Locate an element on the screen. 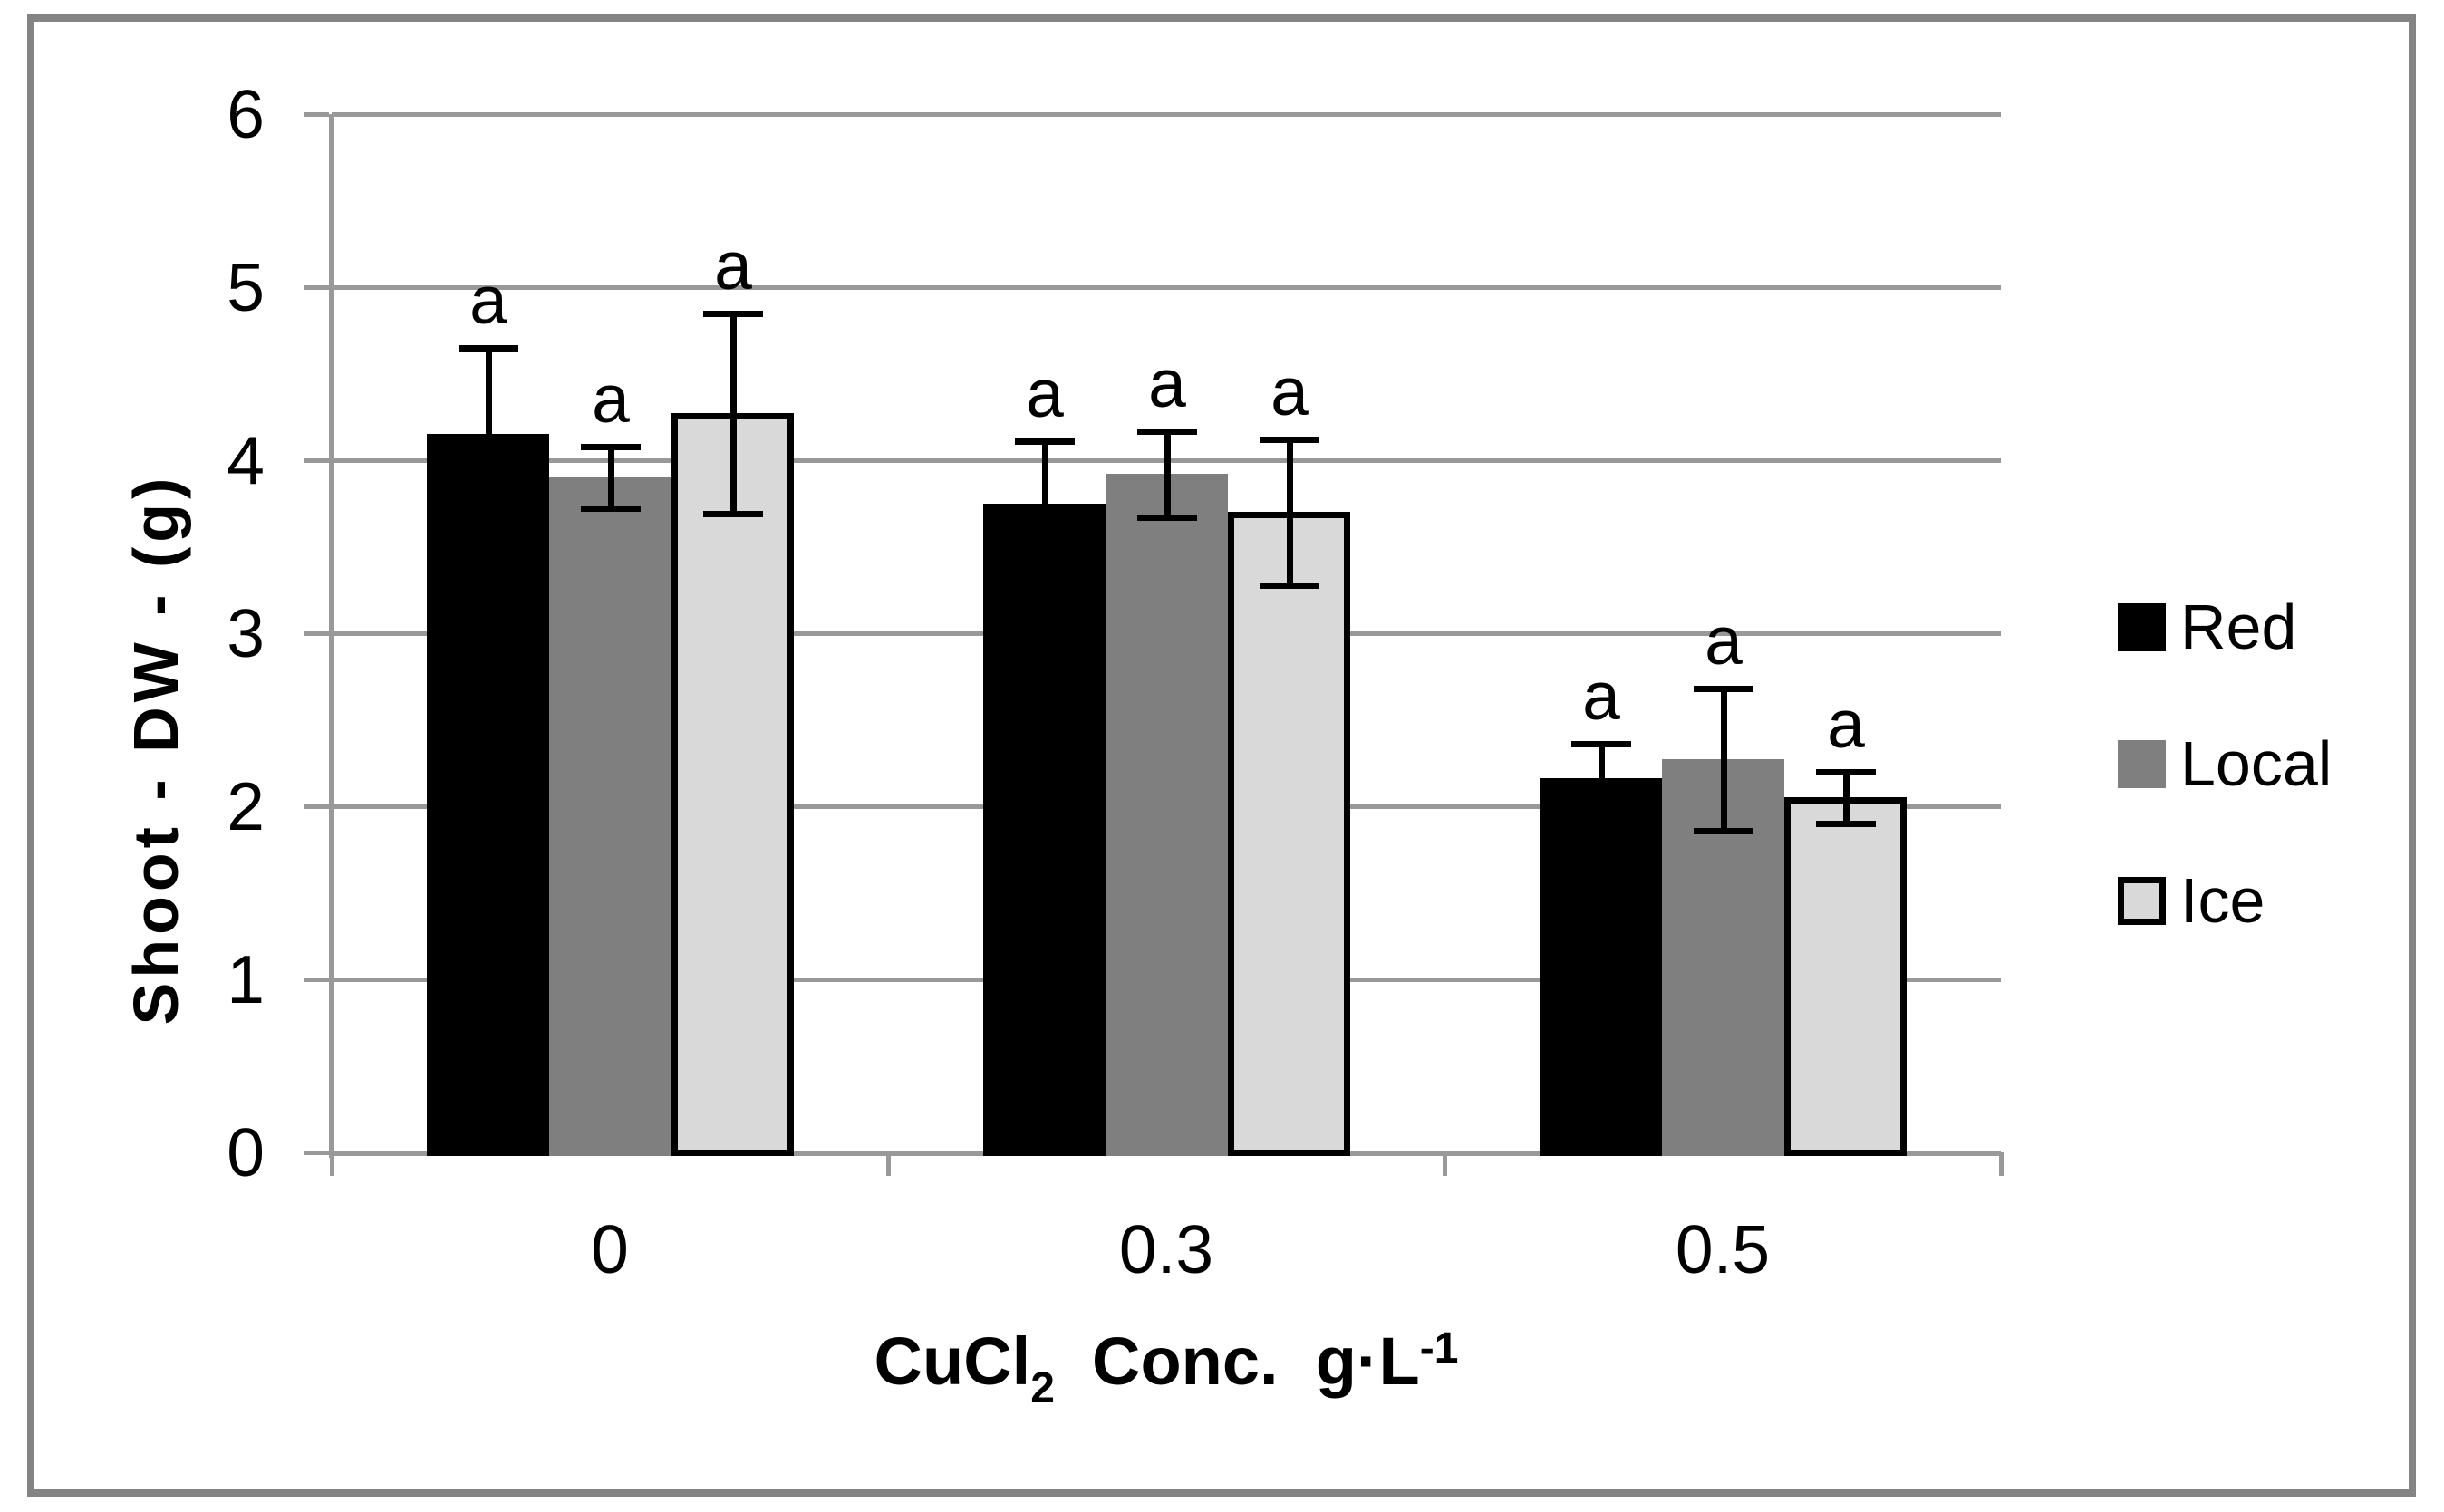 The width and height of the screenshot is (2444, 1512). legend-label-ice: Ice is located at coordinates (2222, 900).